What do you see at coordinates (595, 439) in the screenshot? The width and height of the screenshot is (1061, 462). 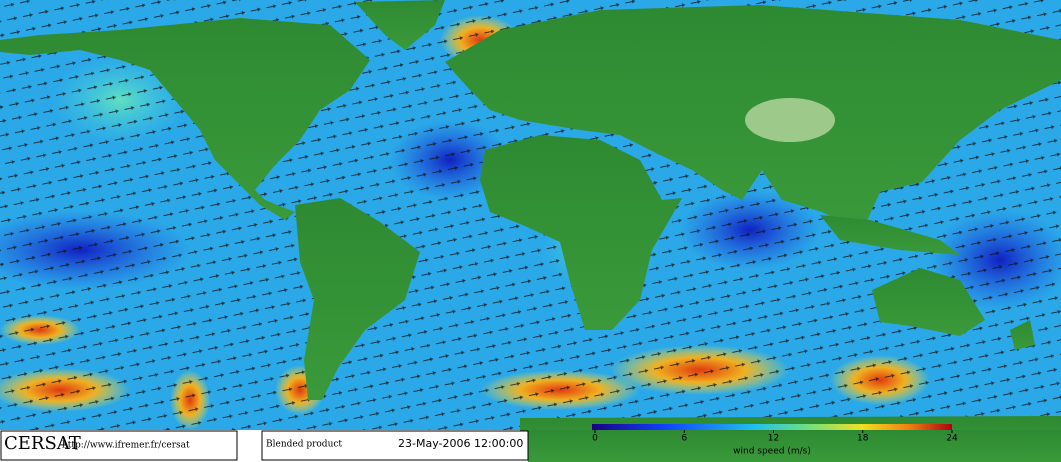 I see `colorbar-tick-label: 0` at bounding box center [595, 439].